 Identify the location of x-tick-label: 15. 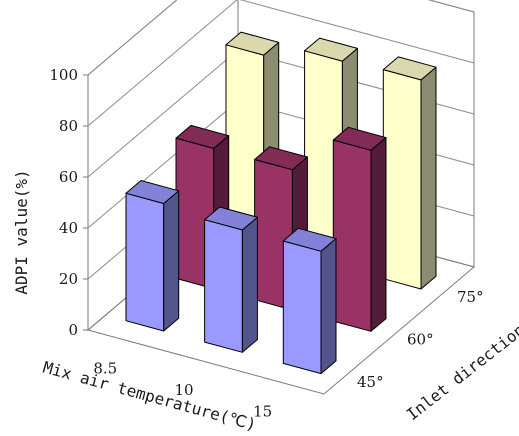
(262, 411).